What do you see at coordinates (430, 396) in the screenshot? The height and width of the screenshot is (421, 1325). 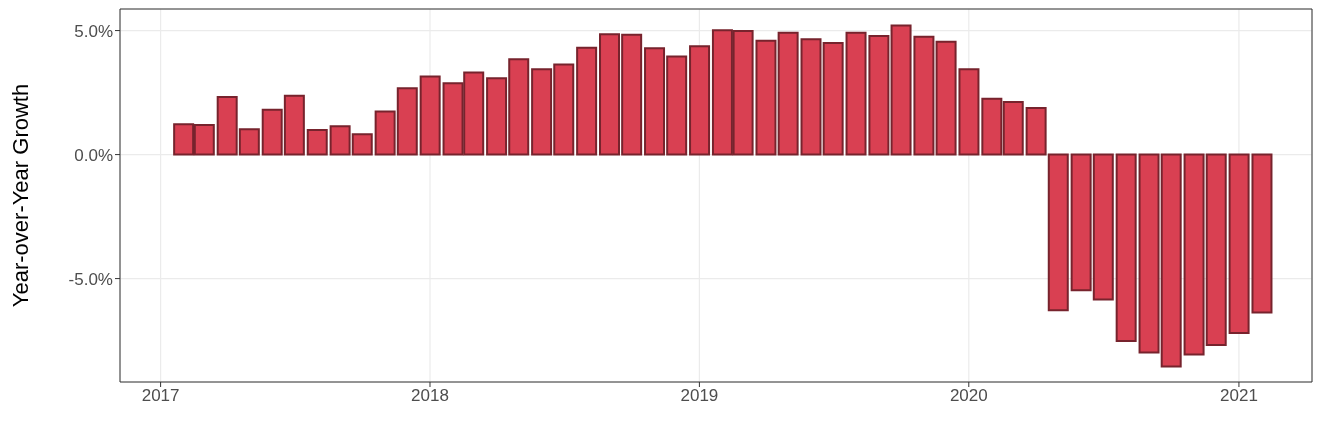 I see `x-tick-label: 2018` at bounding box center [430, 396].